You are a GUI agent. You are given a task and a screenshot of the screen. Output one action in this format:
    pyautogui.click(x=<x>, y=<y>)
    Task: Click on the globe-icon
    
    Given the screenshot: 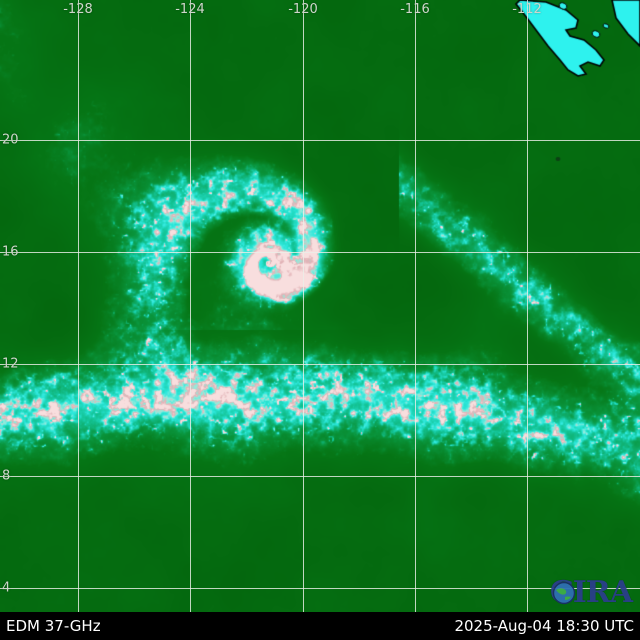 What is the action you would take?
    pyautogui.click(x=564, y=593)
    